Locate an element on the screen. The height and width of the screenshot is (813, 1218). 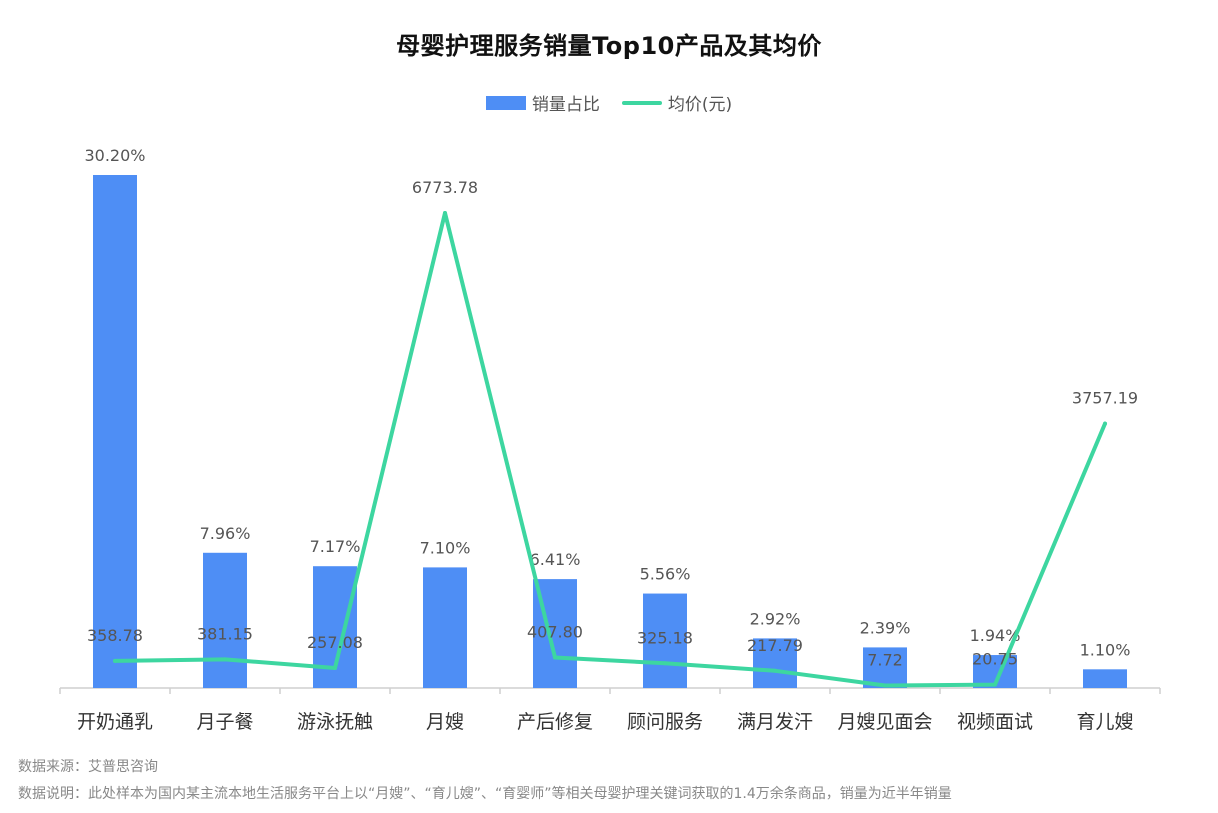
x-tick-label: 月子餐 is located at coordinates (224, 722).